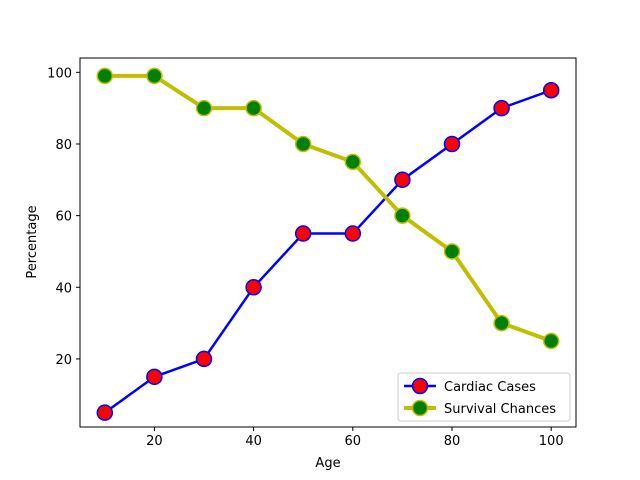 The width and height of the screenshot is (640, 480). What do you see at coordinates (63, 288) in the screenshot?
I see `y-tick-label: 40` at bounding box center [63, 288].